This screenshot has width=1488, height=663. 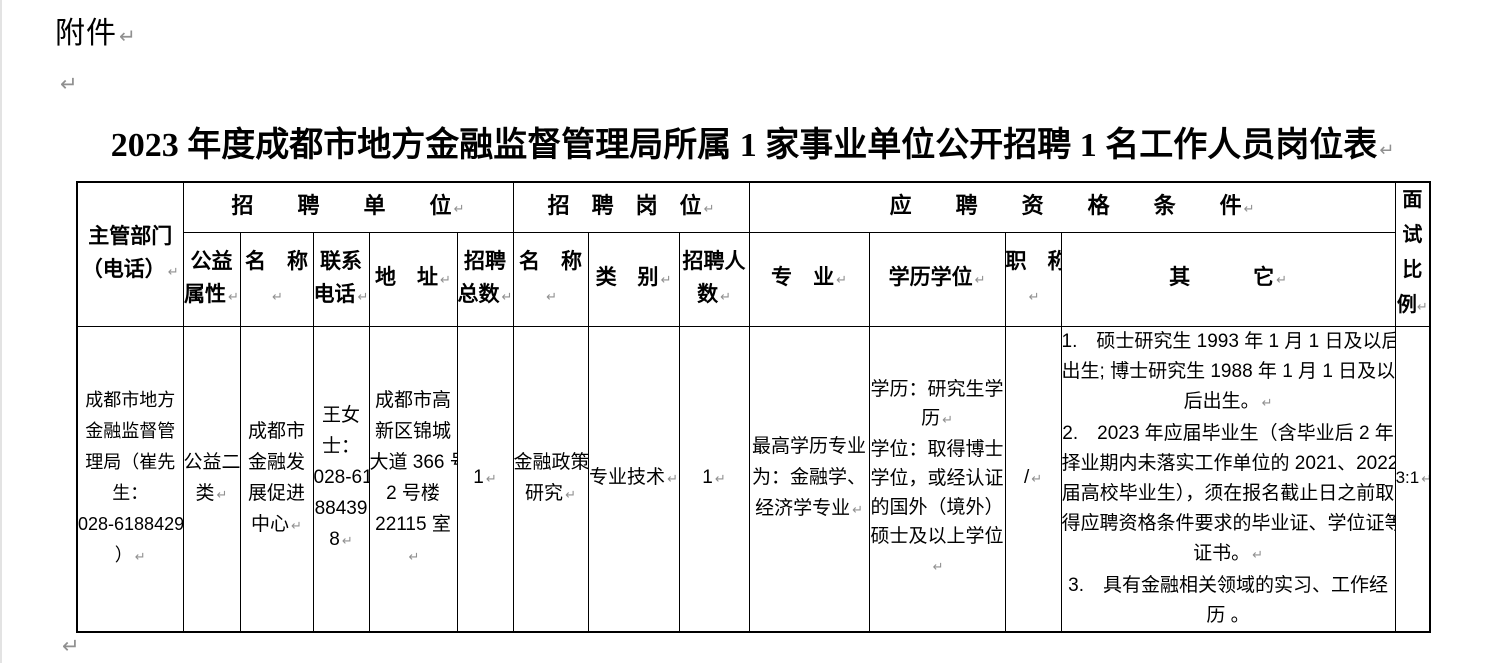 What do you see at coordinates (1228, 600) in the screenshot?
I see `other-requirement-3: 3. 具有金融相关领域的实习、工作经 历 。` at bounding box center [1228, 600].